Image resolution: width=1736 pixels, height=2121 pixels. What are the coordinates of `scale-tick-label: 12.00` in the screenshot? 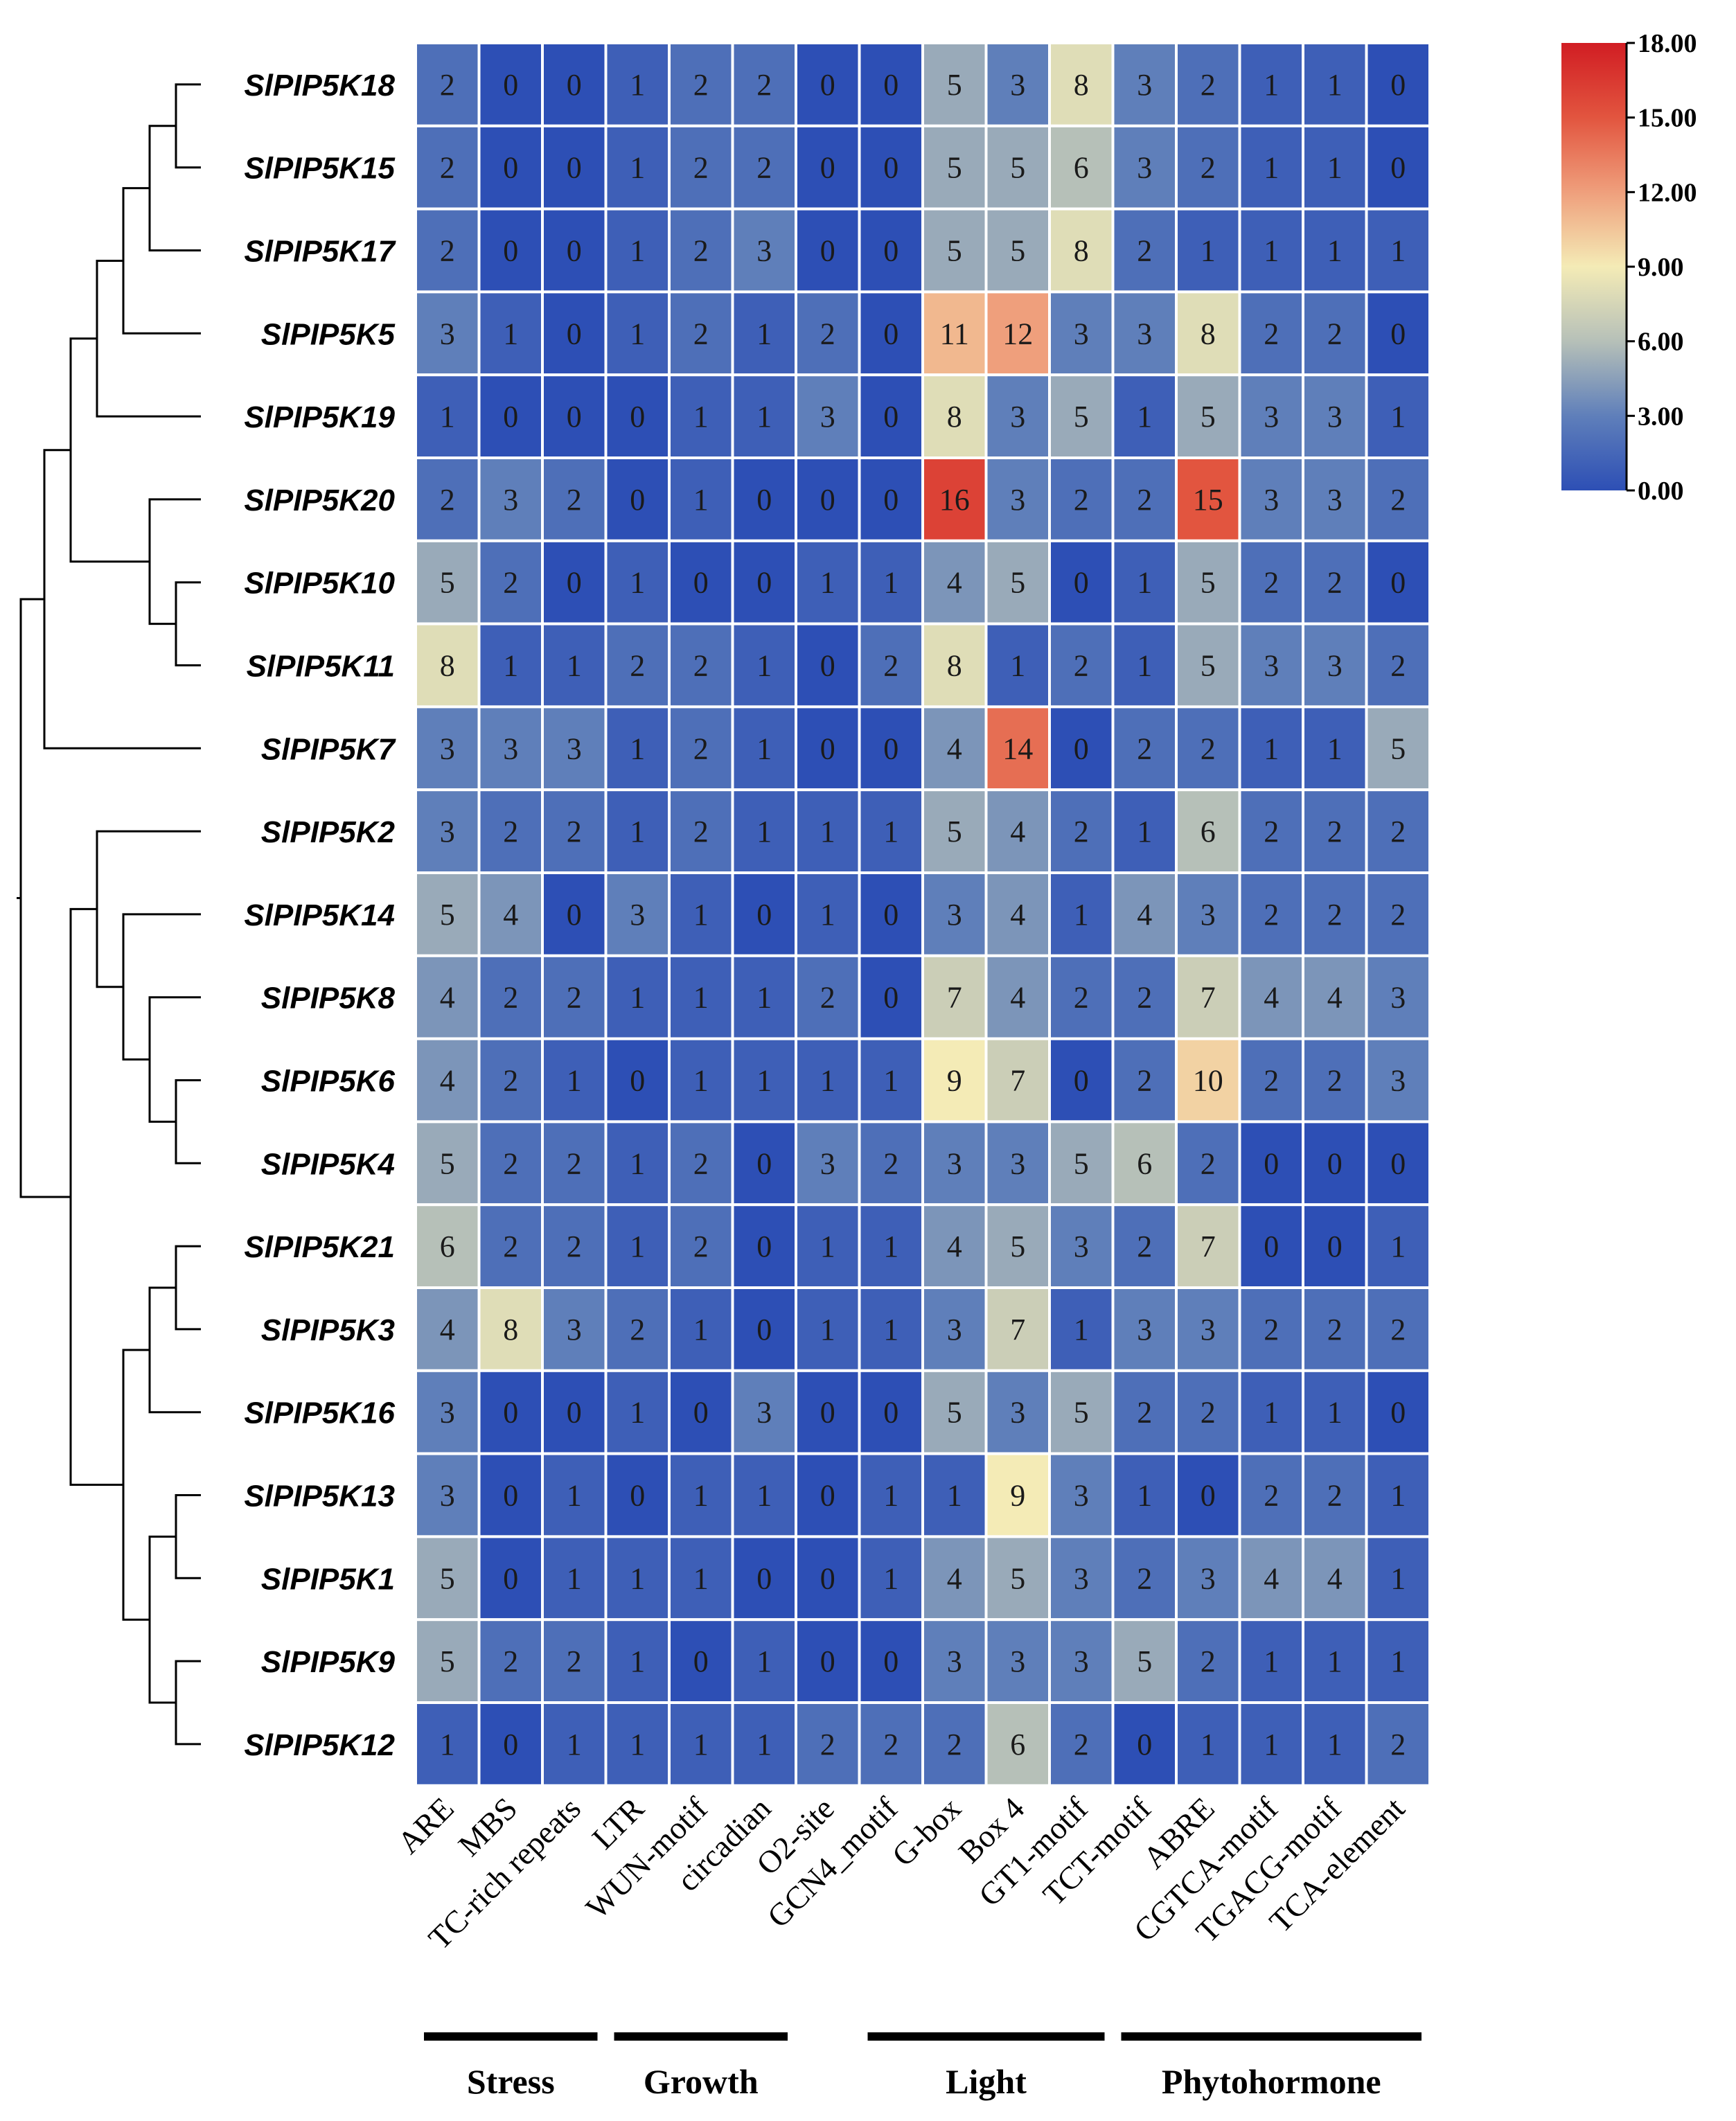 It's located at (1668, 192).